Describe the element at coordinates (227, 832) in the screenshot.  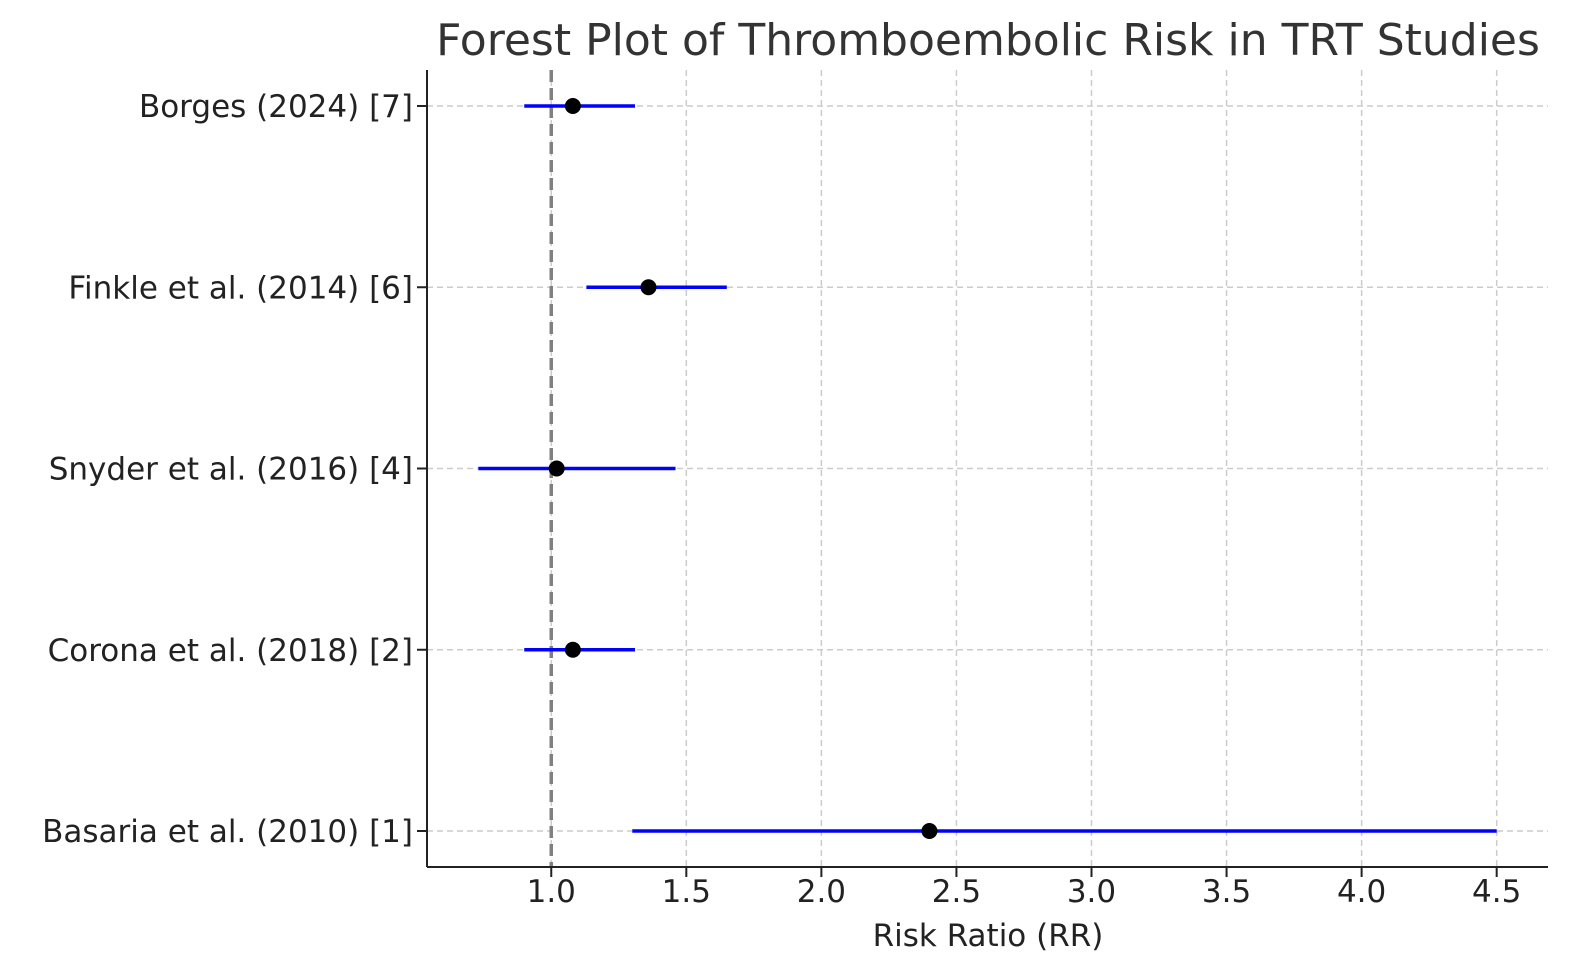
I see `study-label: Basaria et al. (2010) [1]` at that location.